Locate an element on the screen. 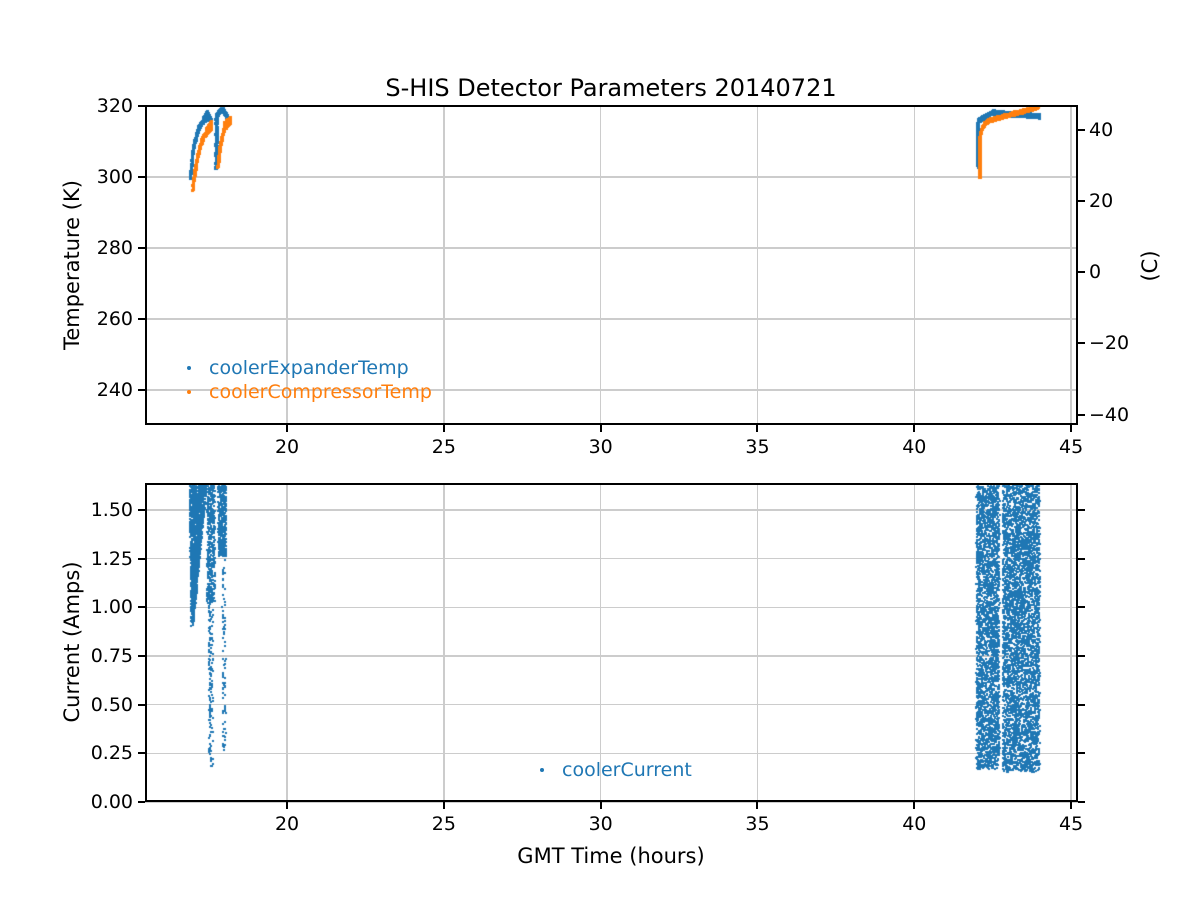  y-tick-label: 0.25 is located at coordinates (111, 753).